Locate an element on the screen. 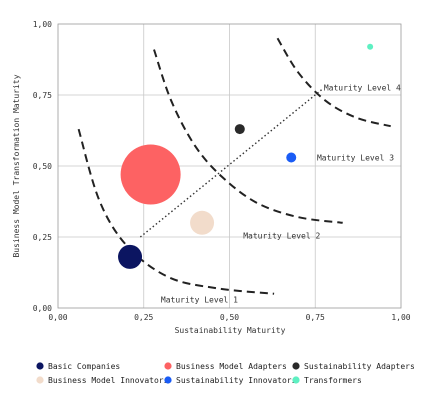 The height and width of the screenshot is (418, 447). legend-item: Basic Companies is located at coordinates (78, 366).